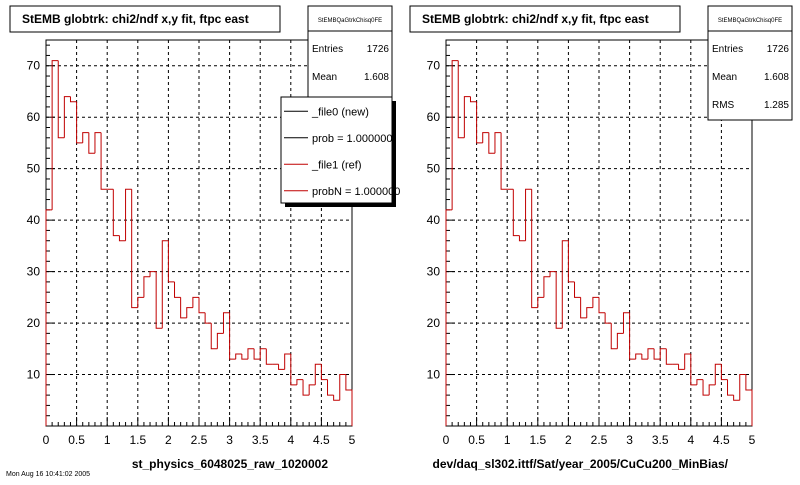  Describe the element at coordinates (34, 323) in the screenshot. I see `y-tick-label: 20` at that location.